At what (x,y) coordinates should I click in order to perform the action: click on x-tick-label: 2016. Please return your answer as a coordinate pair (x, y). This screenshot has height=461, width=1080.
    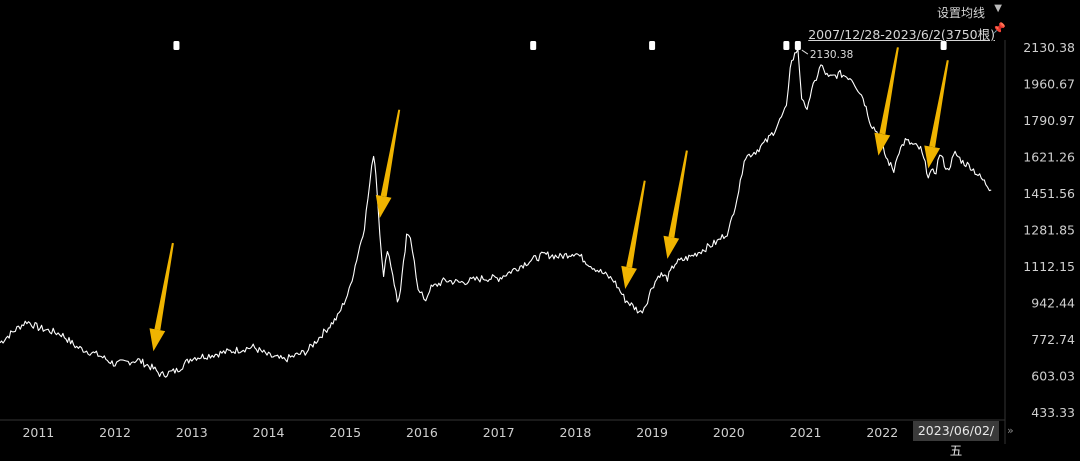
    Looking at the image, I should click on (422, 432).